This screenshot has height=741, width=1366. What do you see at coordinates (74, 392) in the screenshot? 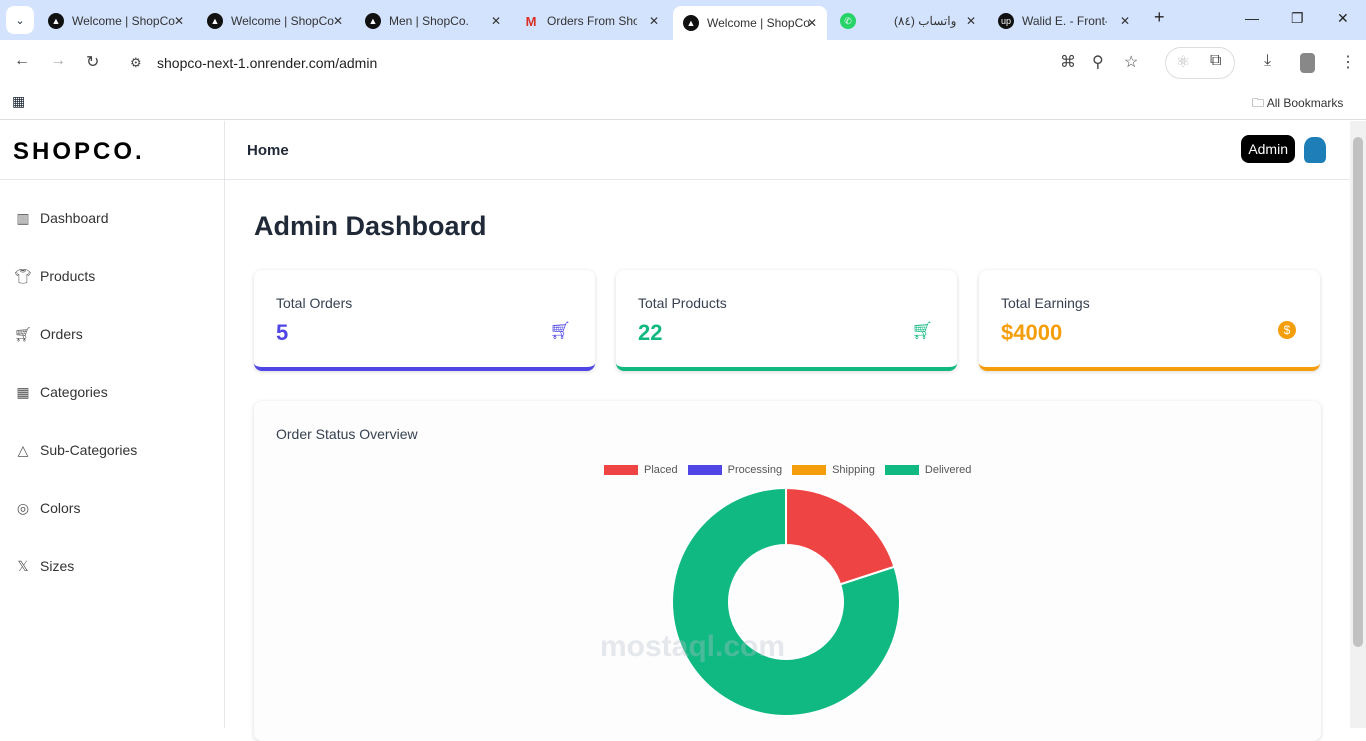
I see `sidebar-item-label: Categories` at bounding box center [74, 392].